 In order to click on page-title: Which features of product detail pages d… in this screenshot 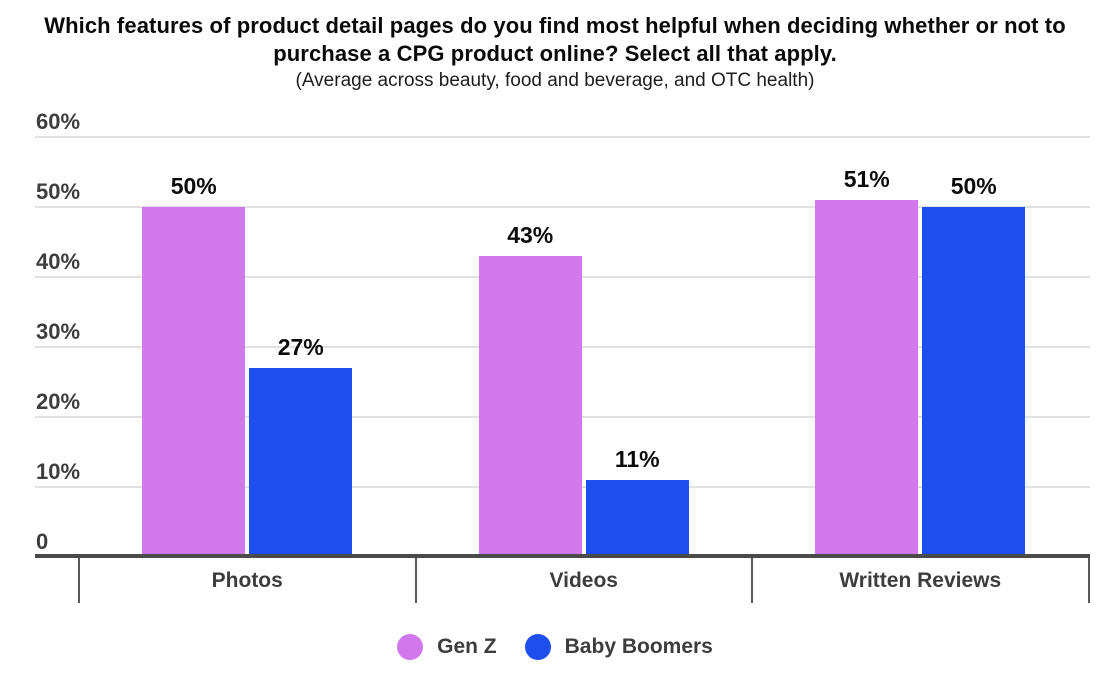, I will do `click(555, 40)`.